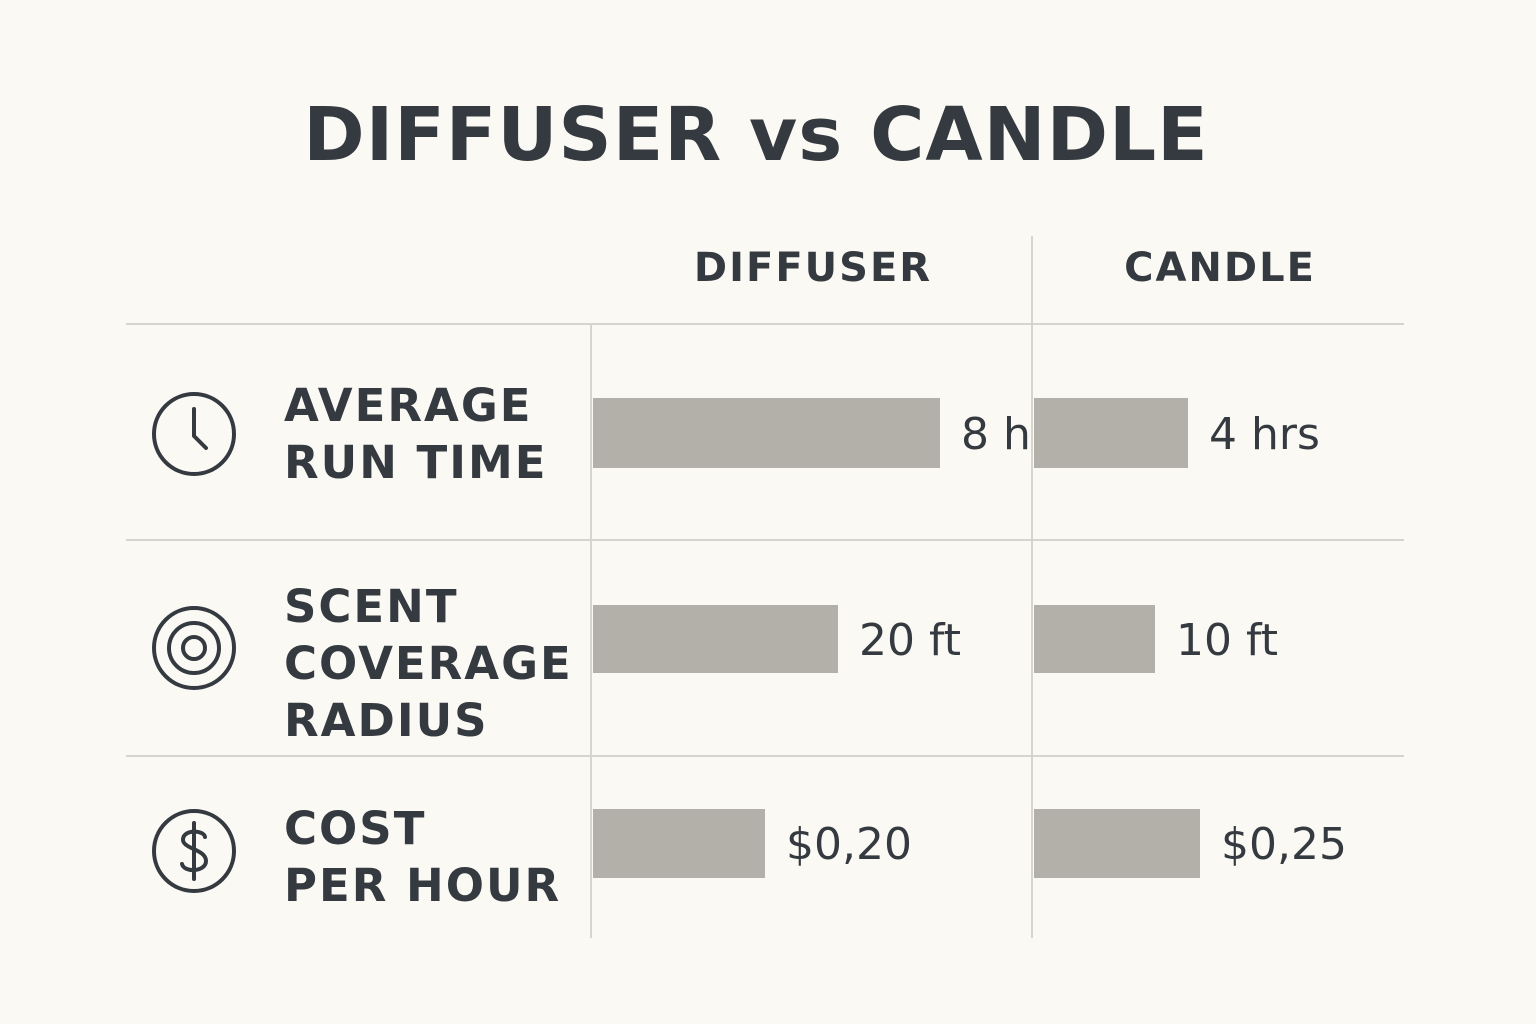  What do you see at coordinates (194, 851) in the screenshot?
I see `dollar-icon` at bounding box center [194, 851].